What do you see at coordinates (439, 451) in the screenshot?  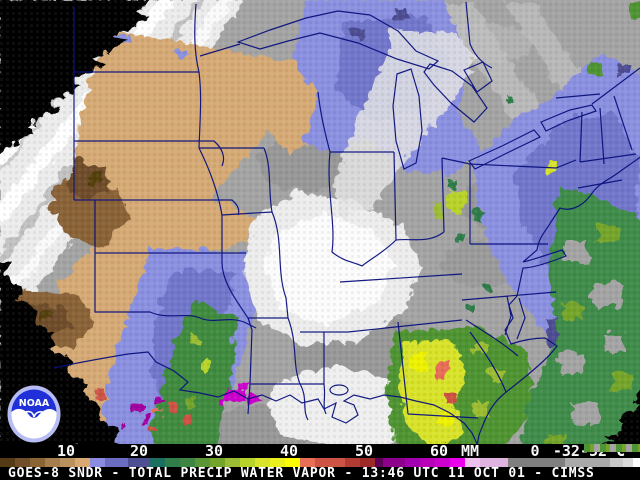 I see `scale-tick-60: 60` at bounding box center [439, 451].